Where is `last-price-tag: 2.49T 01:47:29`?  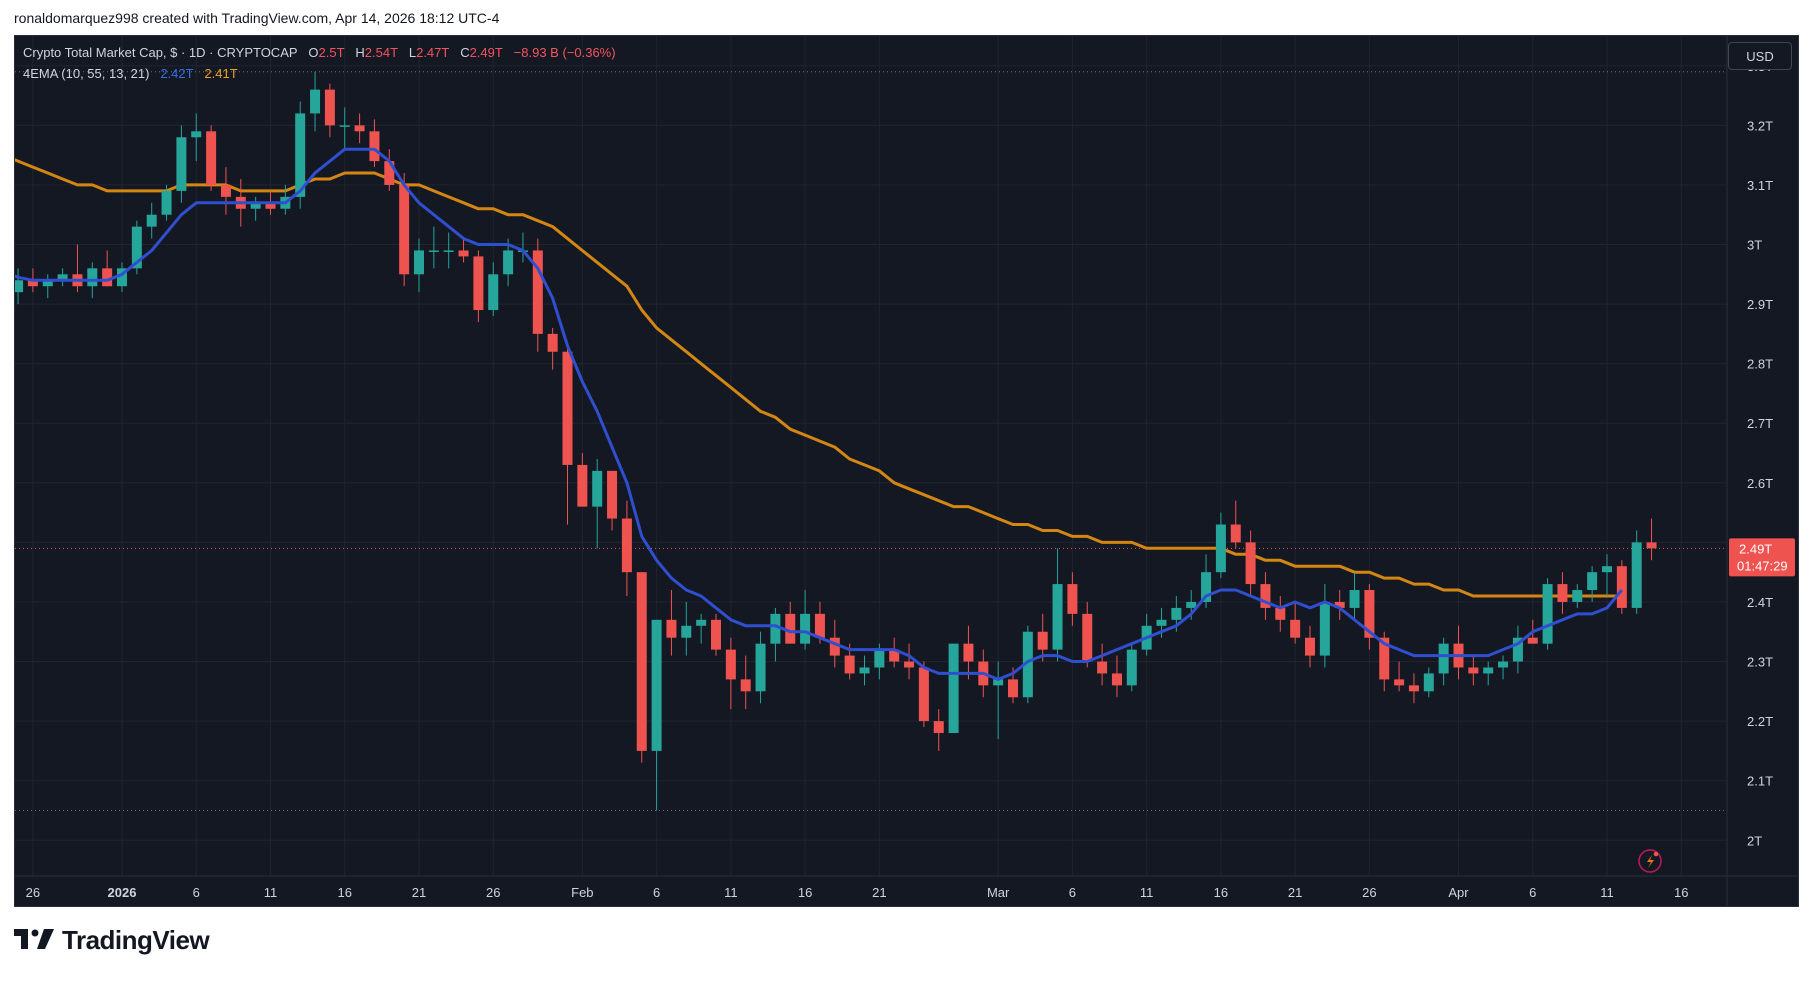 last-price-tag: 2.49T 01:47:29 is located at coordinates (1762, 557).